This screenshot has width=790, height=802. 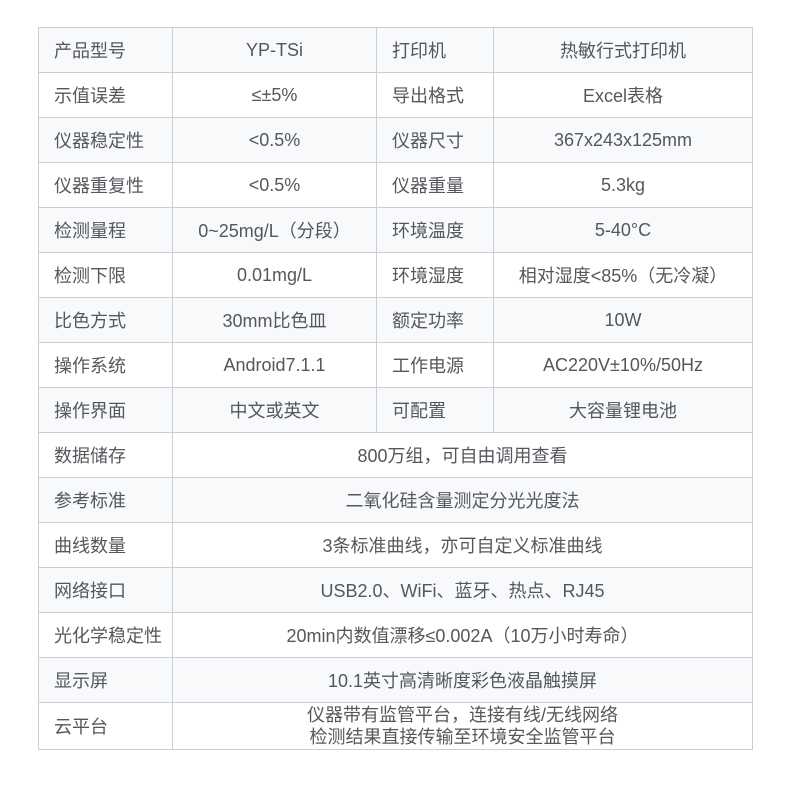 I want to click on spec-label: 检测下限, so click(x=105, y=275).